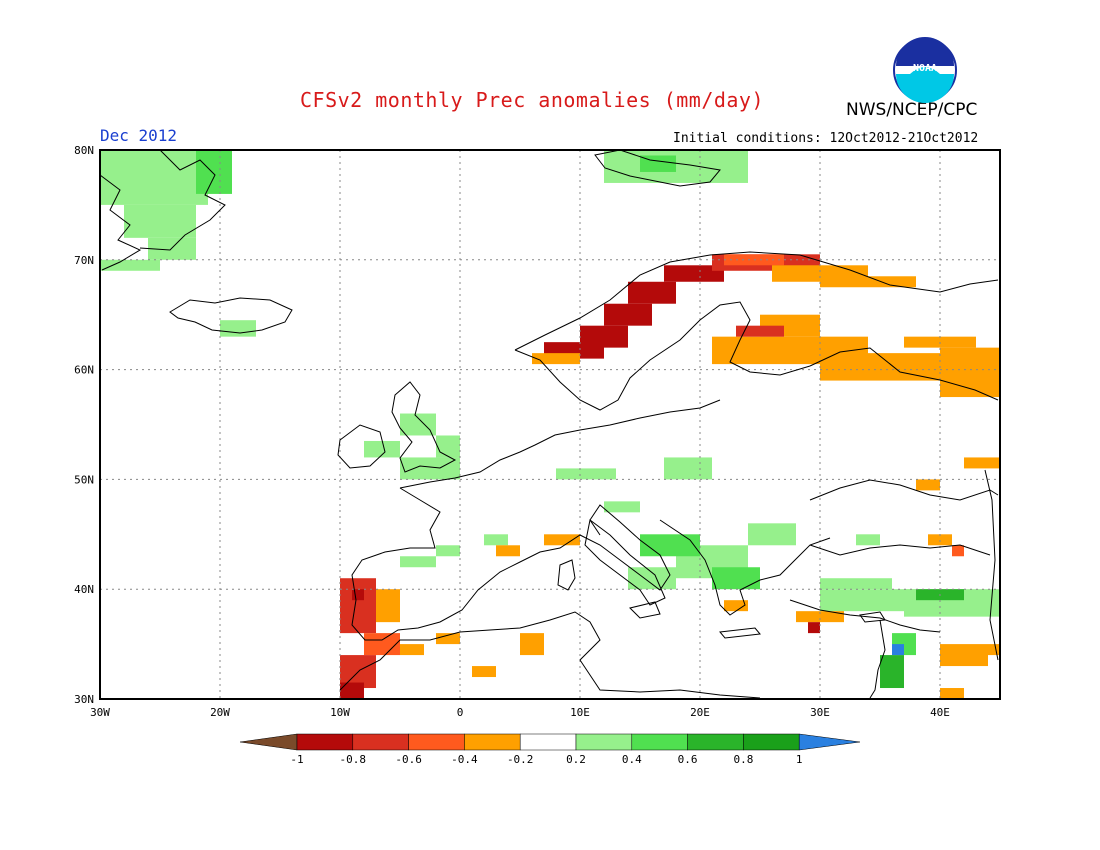 This screenshot has width=1100, height=850. I want to click on colorbar-min-arrow, so click(268, 742).